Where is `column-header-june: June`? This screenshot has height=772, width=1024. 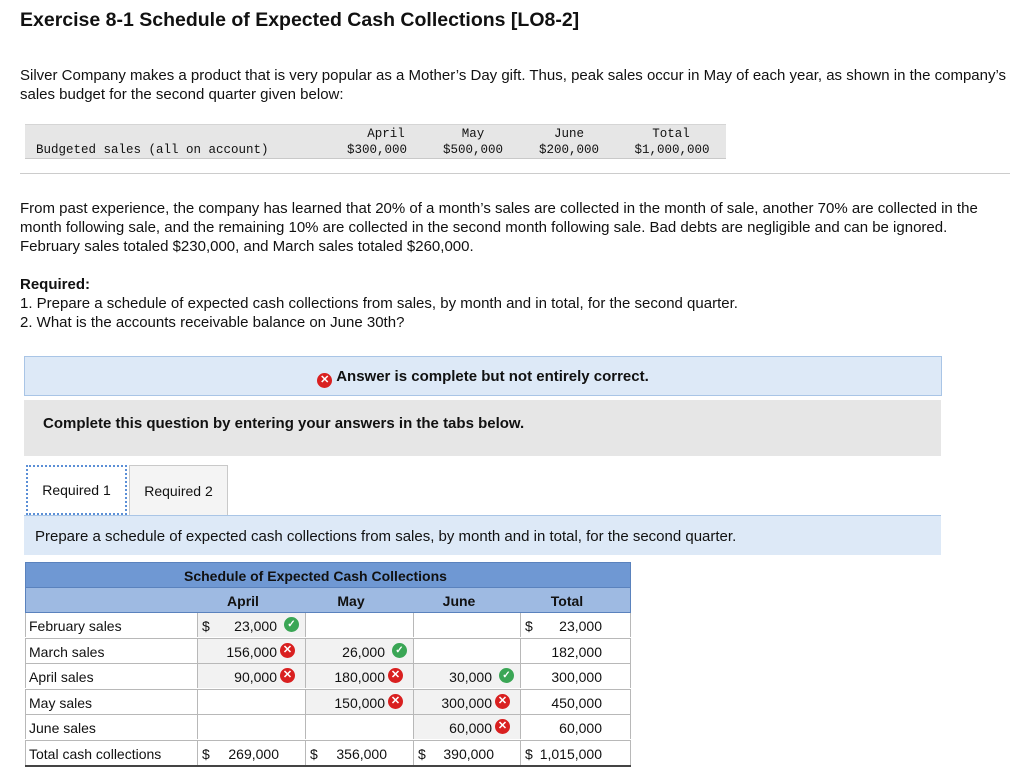 column-header-june: June is located at coordinates (459, 601).